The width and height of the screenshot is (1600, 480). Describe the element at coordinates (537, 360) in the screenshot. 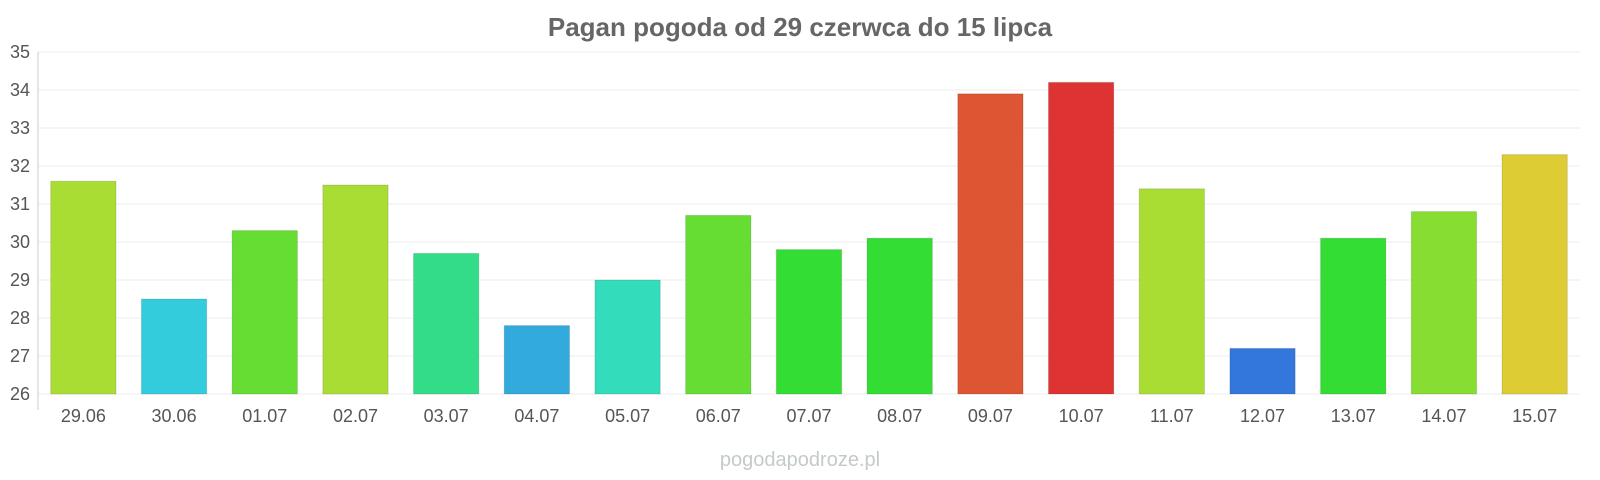

I see `bar-04.07` at that location.